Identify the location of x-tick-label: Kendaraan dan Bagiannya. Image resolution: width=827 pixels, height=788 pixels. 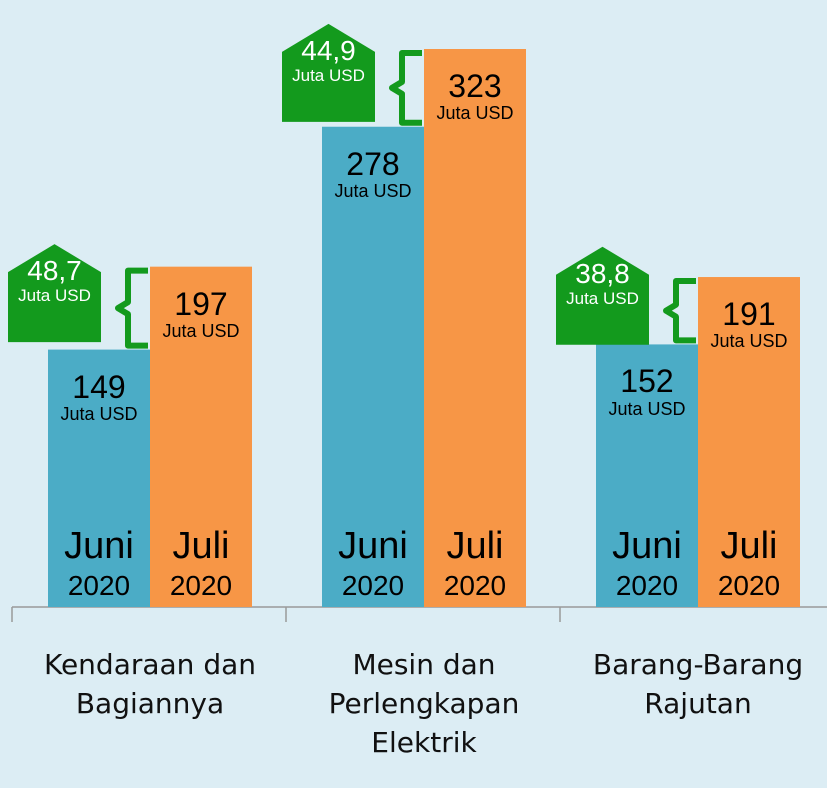
(150, 684).